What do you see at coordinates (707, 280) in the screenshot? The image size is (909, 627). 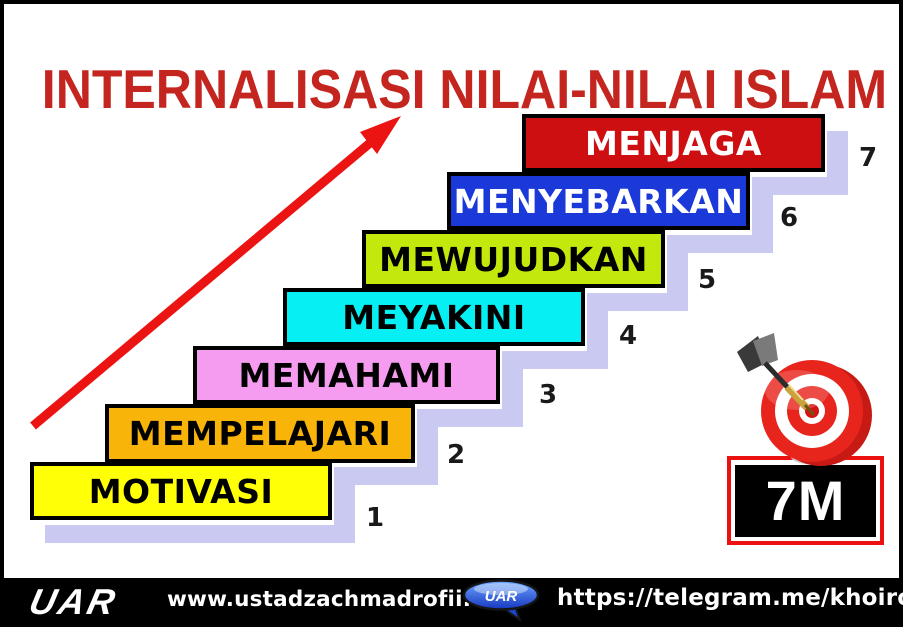 I see `step-number-5: 5` at bounding box center [707, 280].